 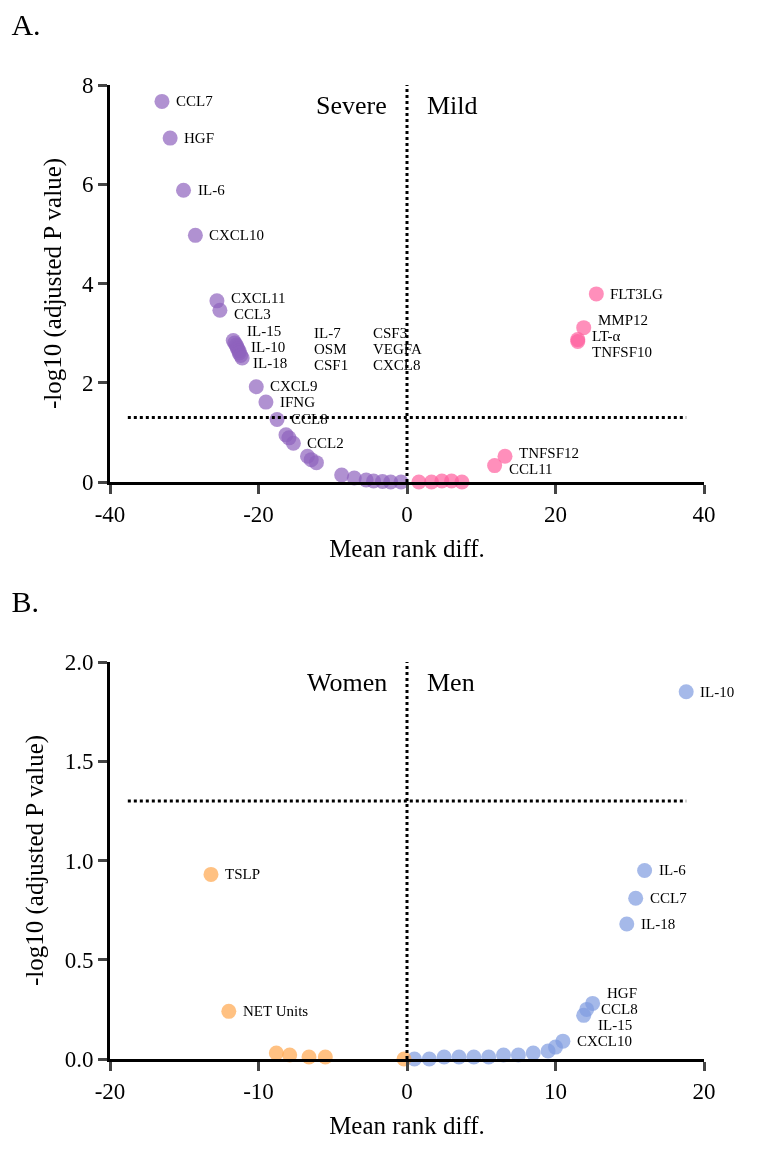 I want to click on annotation: Severe, so click(x=351, y=105).